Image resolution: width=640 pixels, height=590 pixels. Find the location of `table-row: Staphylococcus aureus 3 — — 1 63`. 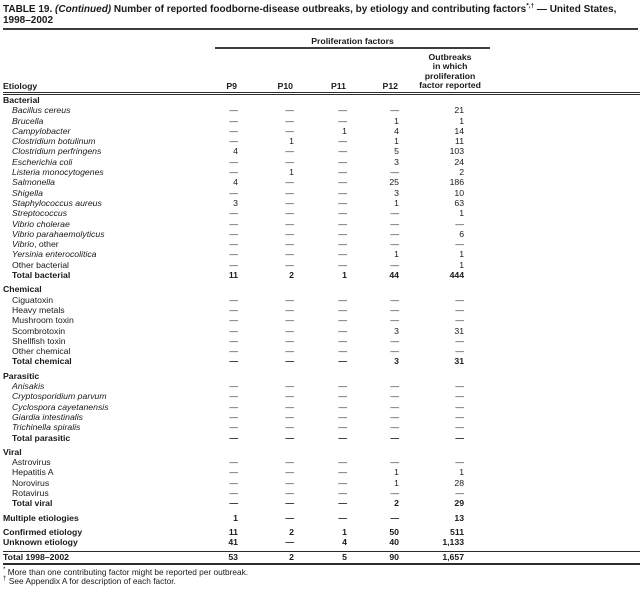

table-row: Staphylococcus aureus 3 — — 1 63 is located at coordinates (321, 203).